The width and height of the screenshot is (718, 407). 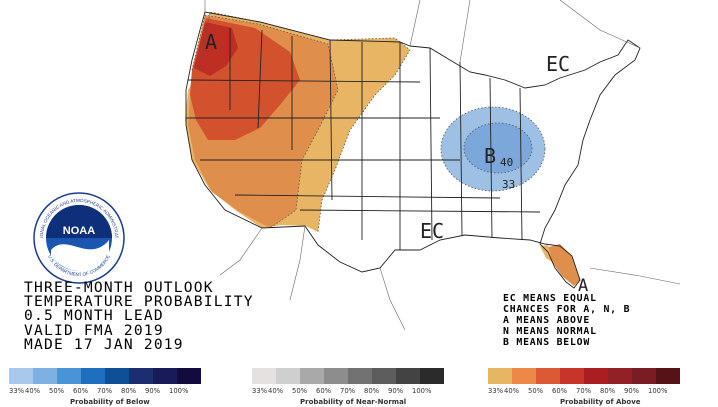 I want to click on below-40-area, so click(x=498, y=148).